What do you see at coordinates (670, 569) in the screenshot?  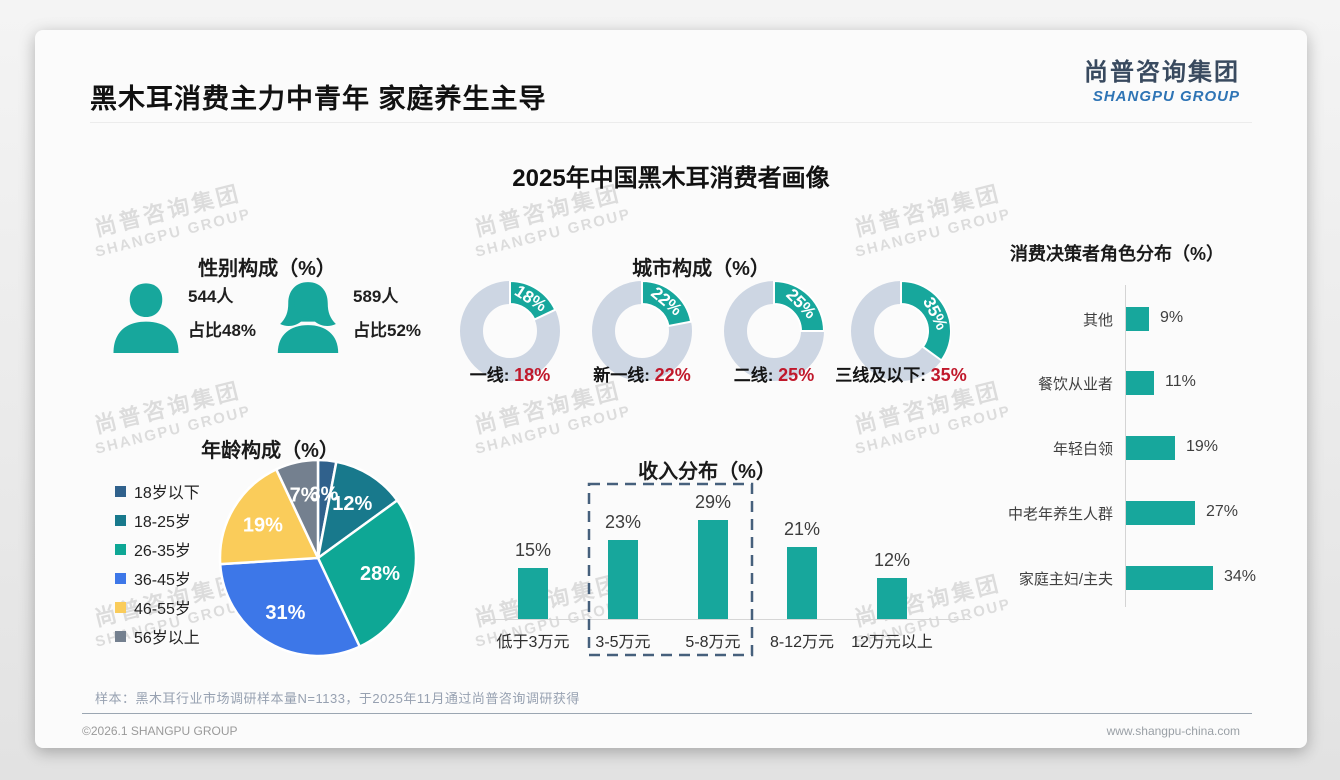 I see `income-highlight-box` at bounding box center [670, 569].